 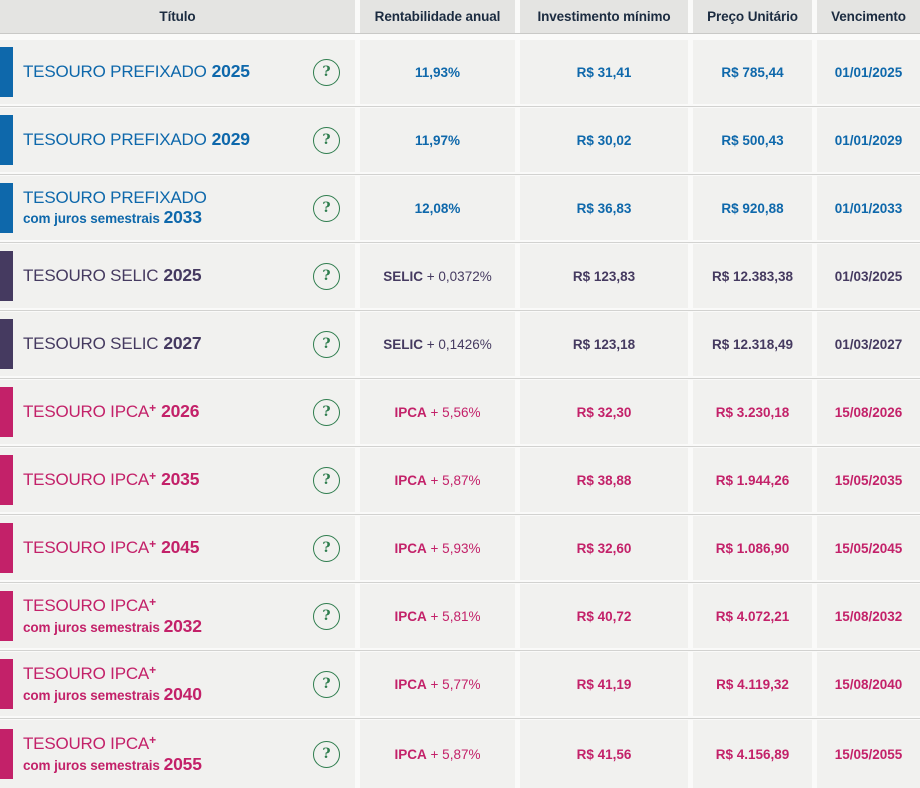 I want to click on bond-title-cell: TESOURO IPCA+ 2035 ?, so click(x=177, y=480).